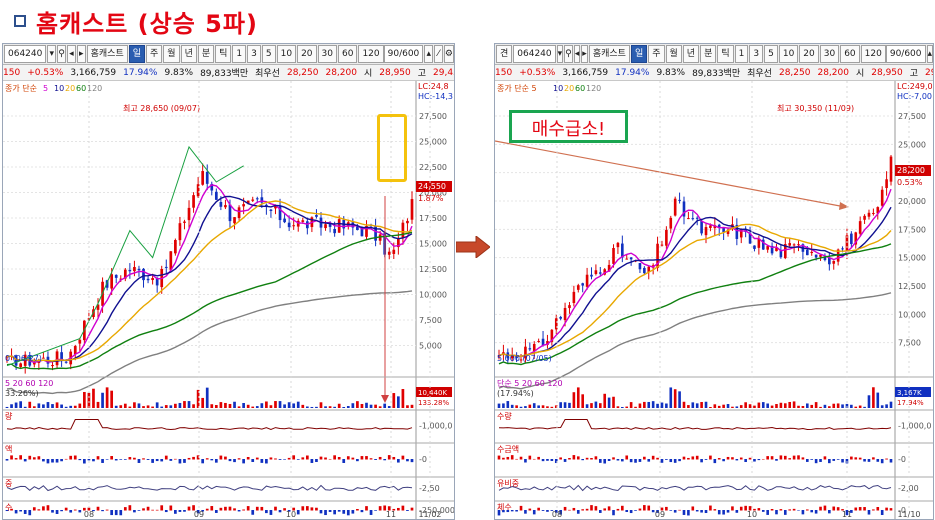  Describe the element at coordinates (223, 54) in the screenshot. I see `left-period-tab-틱: 틱` at that location.